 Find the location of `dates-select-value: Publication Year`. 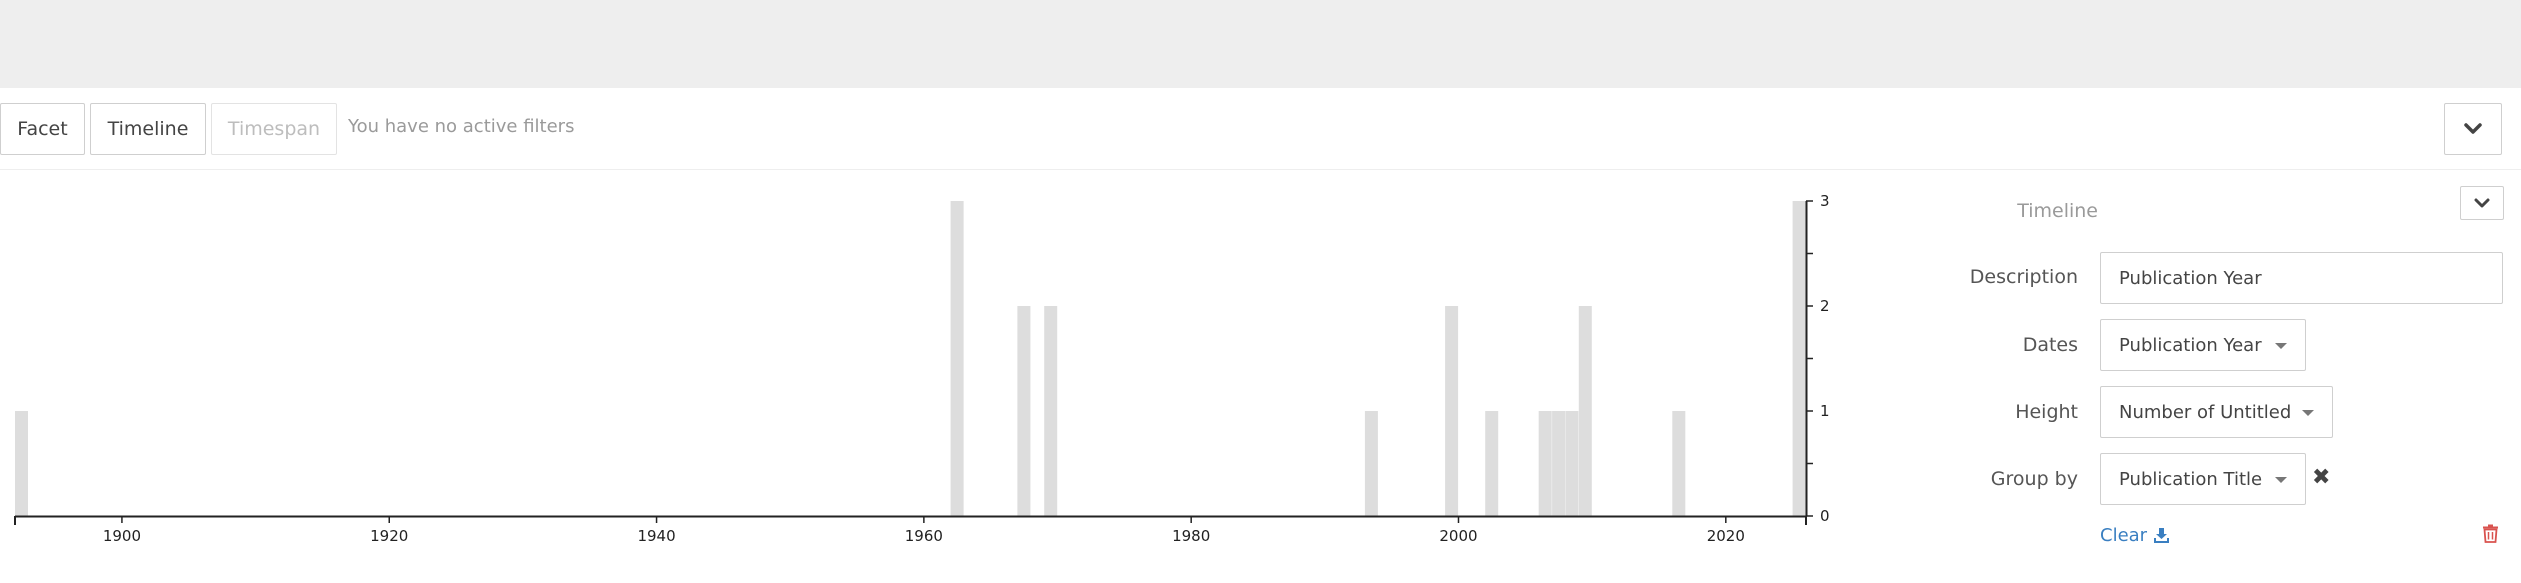

dates-select-value: Publication Year is located at coordinates (2190, 345).